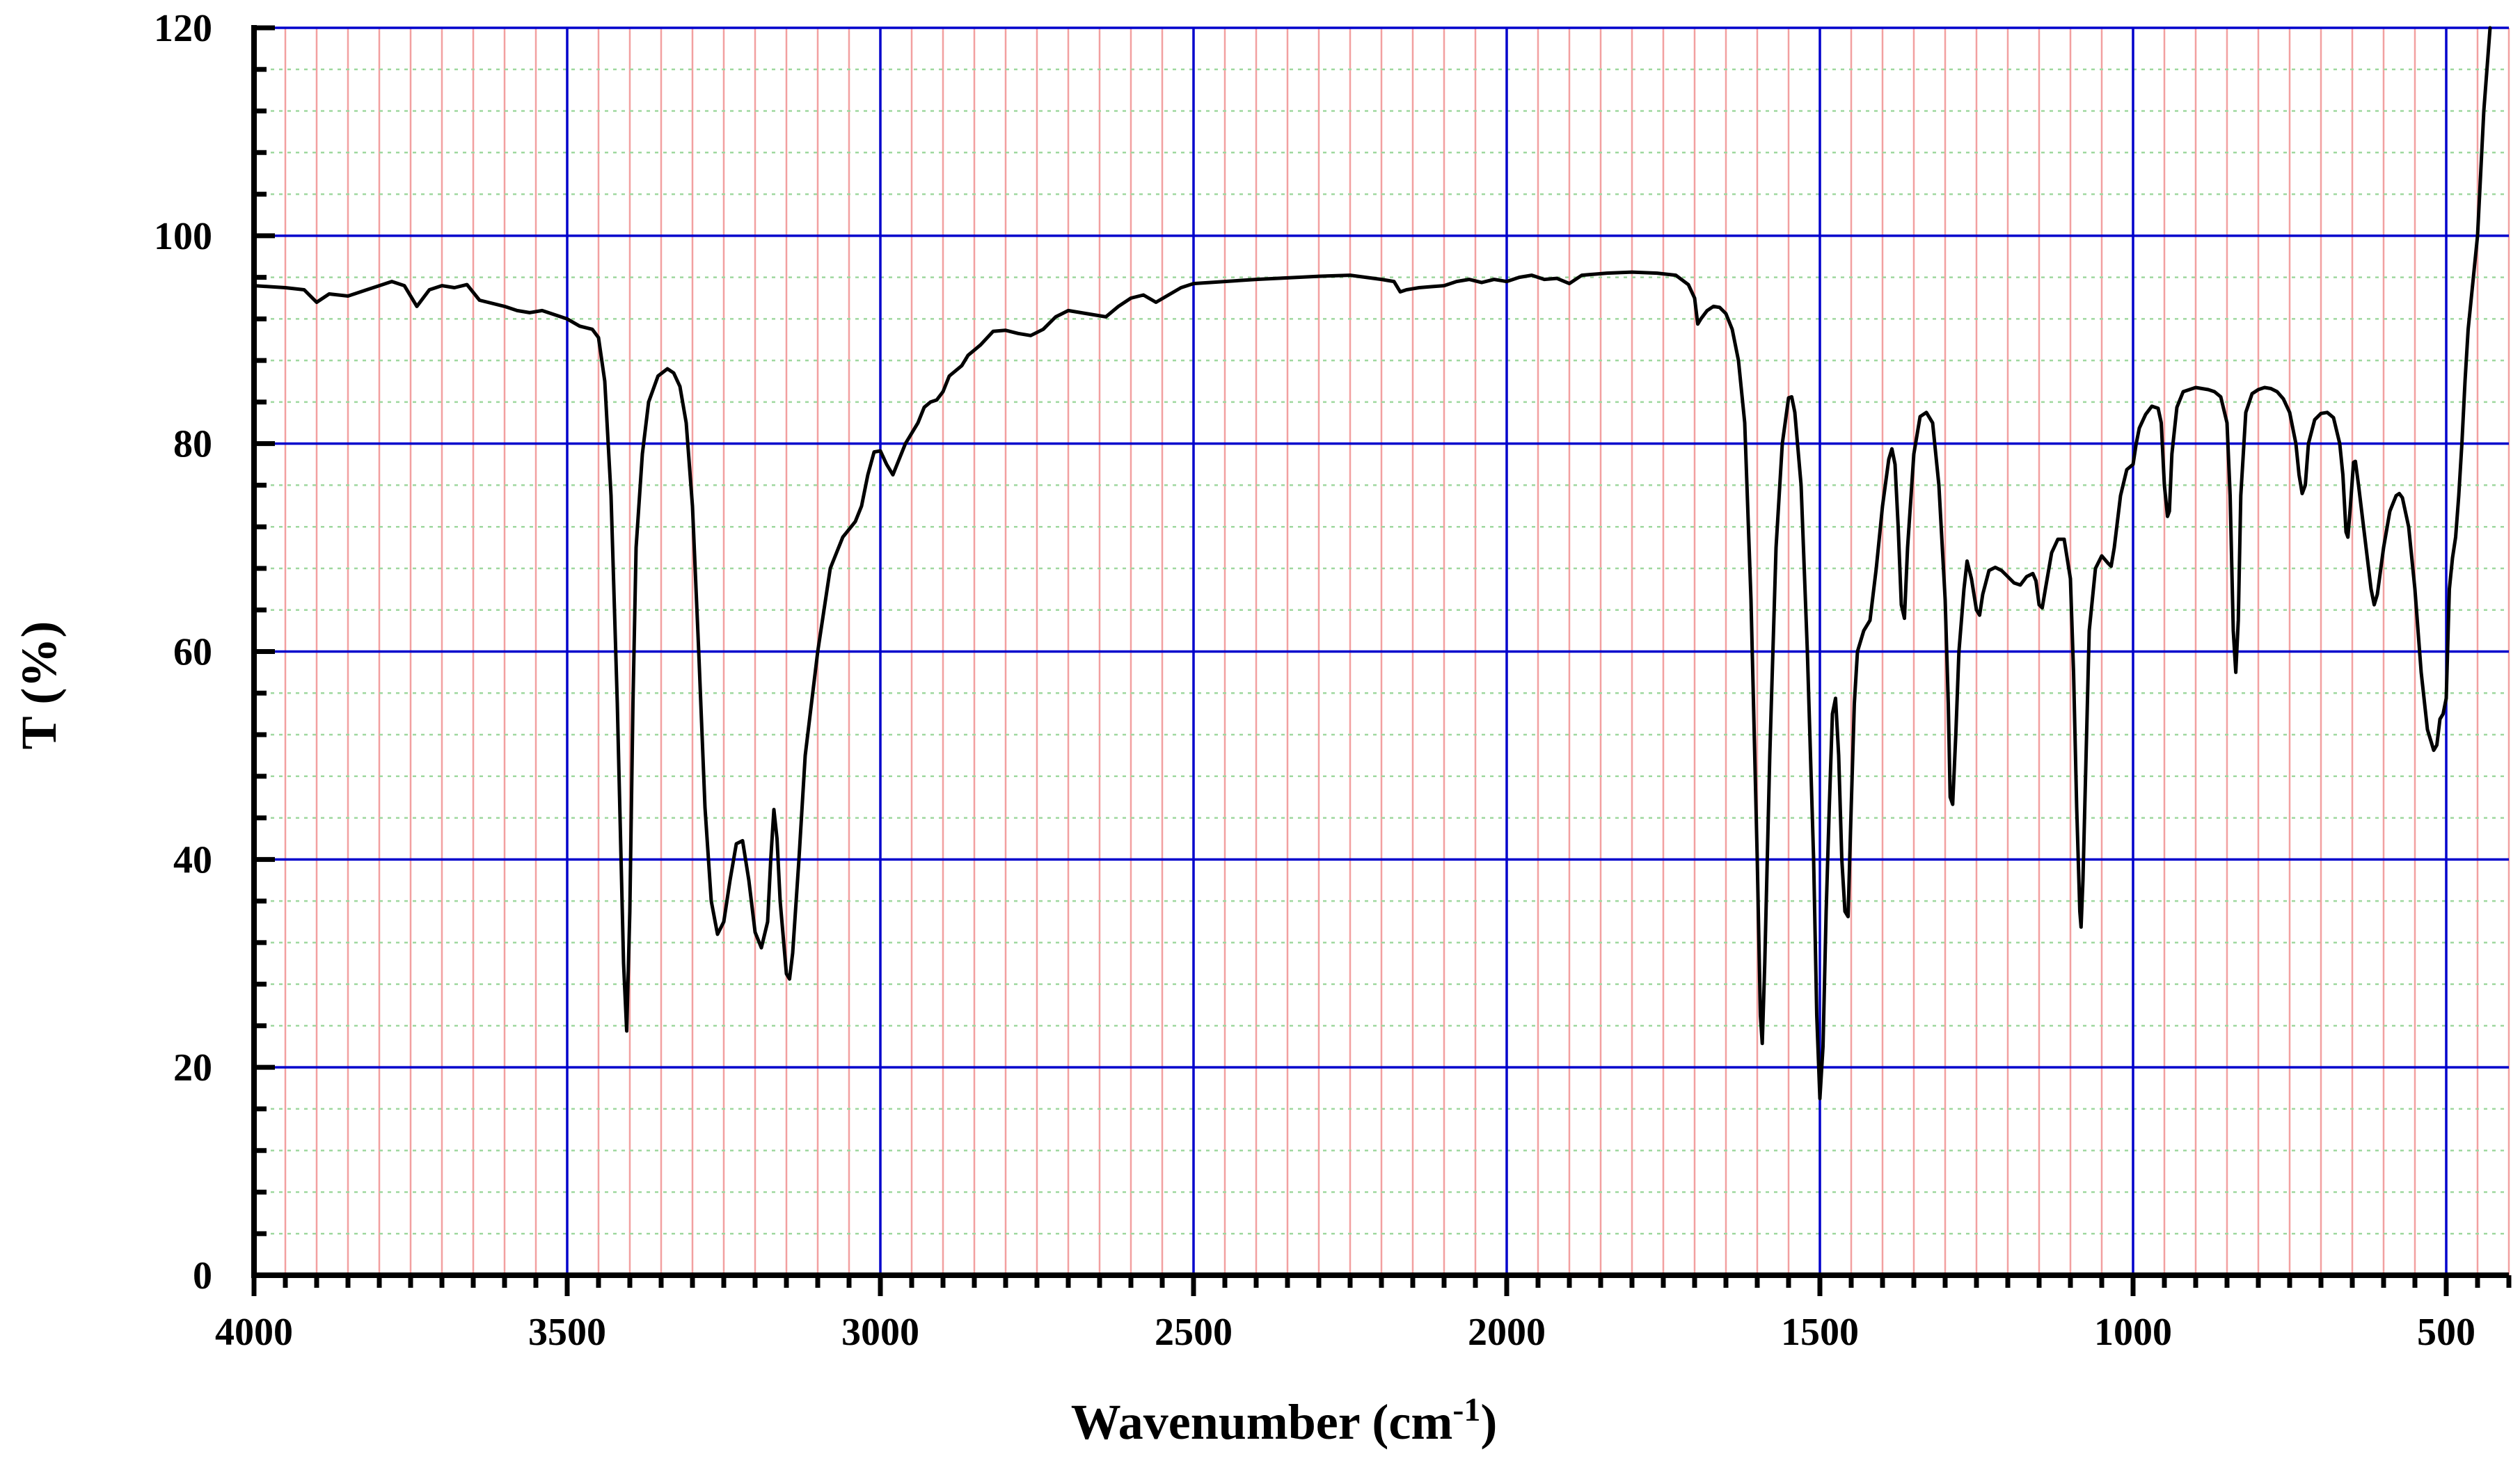 This screenshot has width=2520, height=1461. I want to click on x-tick-label: 3000, so click(880, 1332).